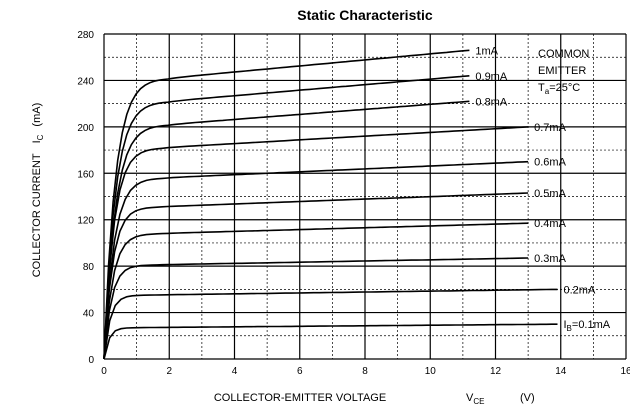  What do you see at coordinates (104, 371) in the screenshot?
I see `x-tick-label-0: 0` at bounding box center [104, 371].